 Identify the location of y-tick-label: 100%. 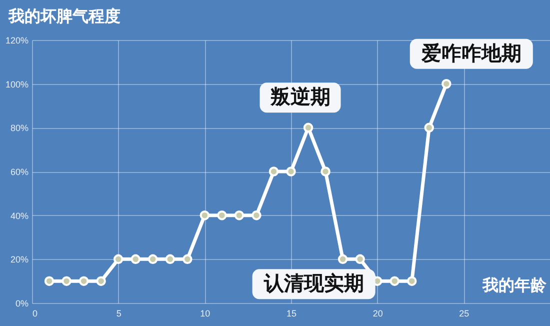
(16, 84).